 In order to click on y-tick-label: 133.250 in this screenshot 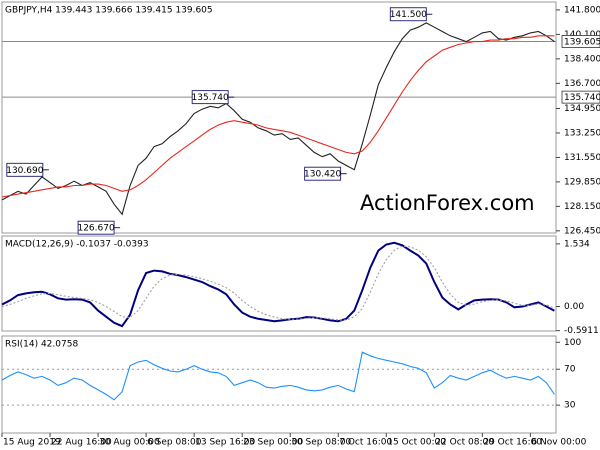, I will do `click(582, 133)`.